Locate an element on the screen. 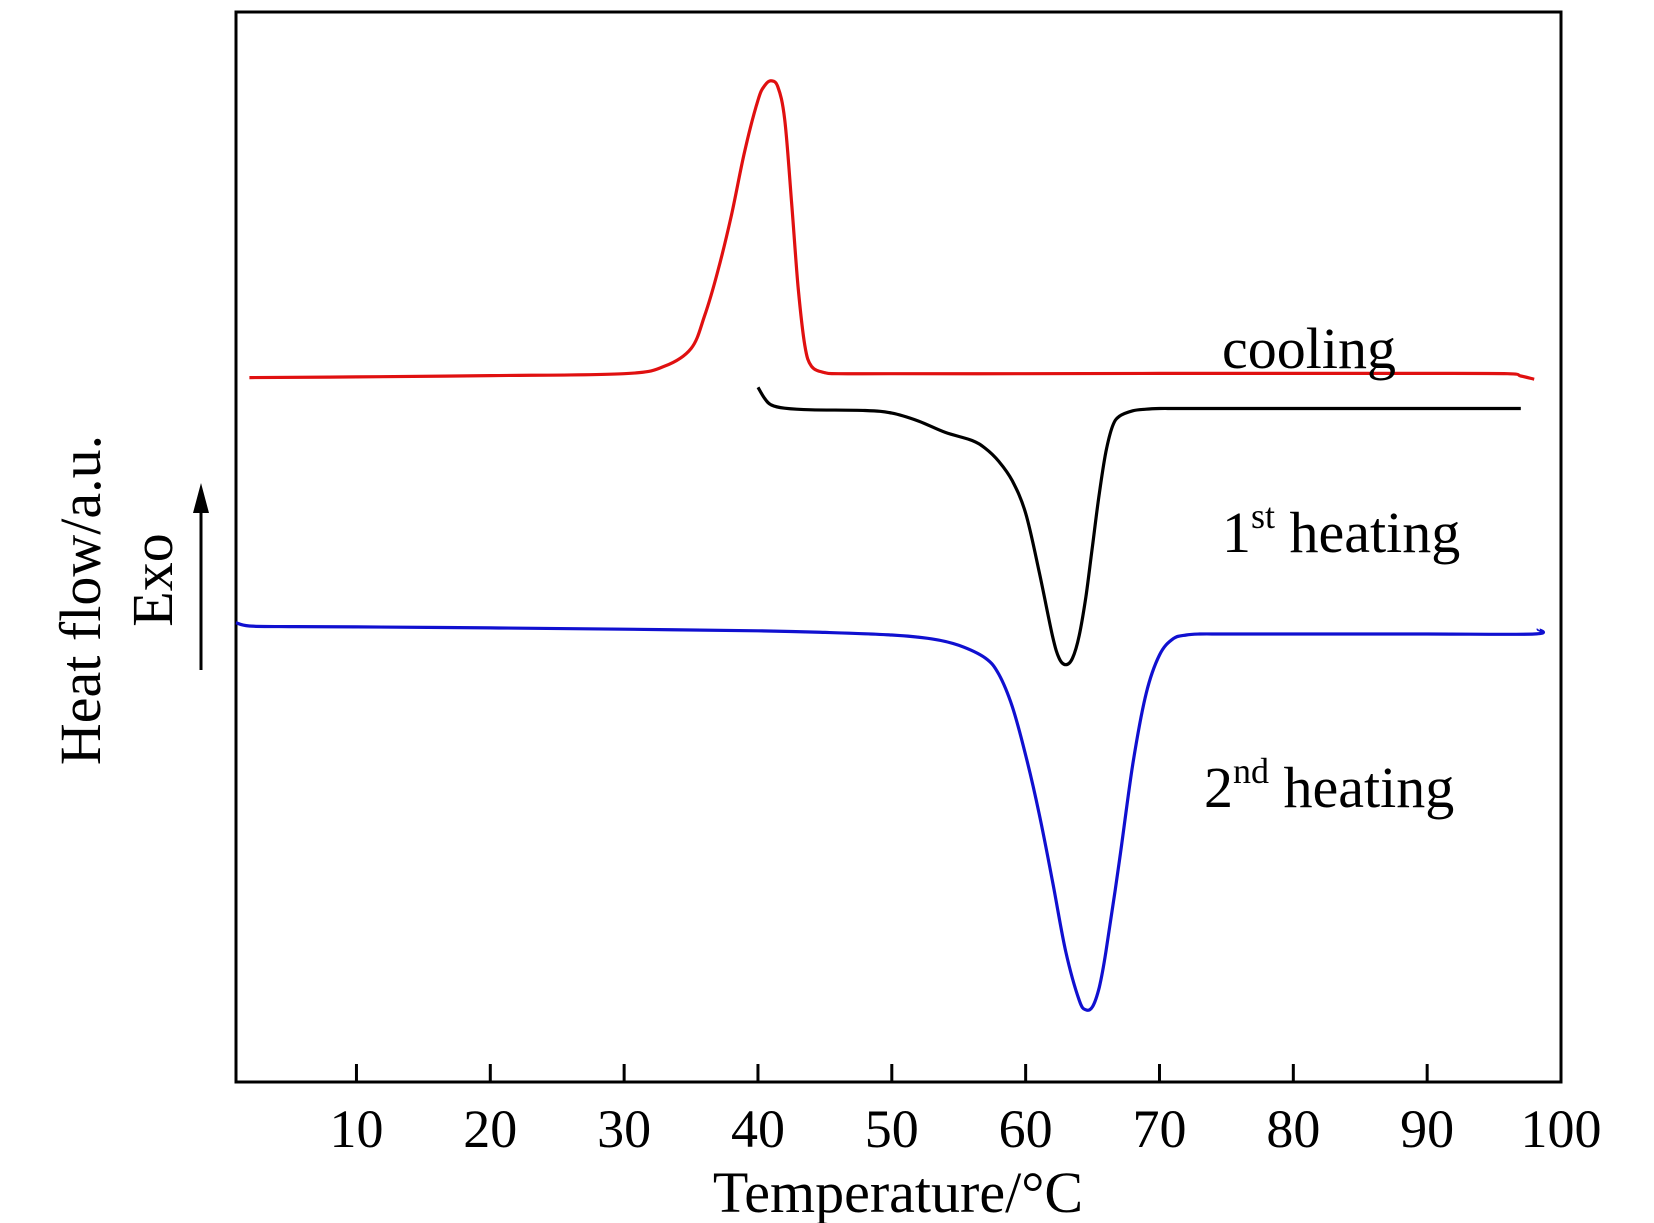  series-label-2nd-heating: 2nd heating is located at coordinates (1329, 785).